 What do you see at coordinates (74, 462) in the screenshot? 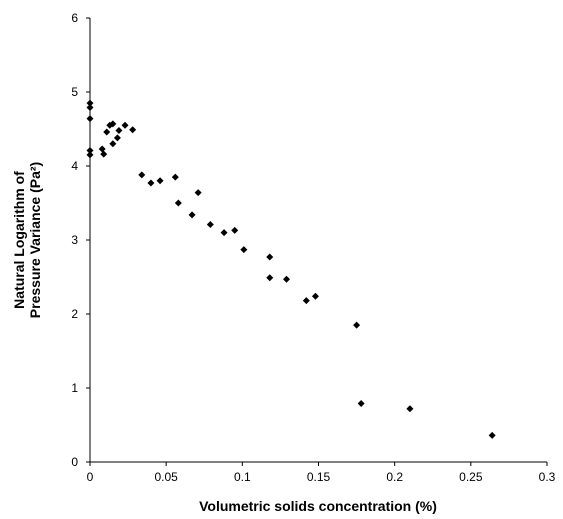
I see `y-tick-label: 0` at bounding box center [74, 462].